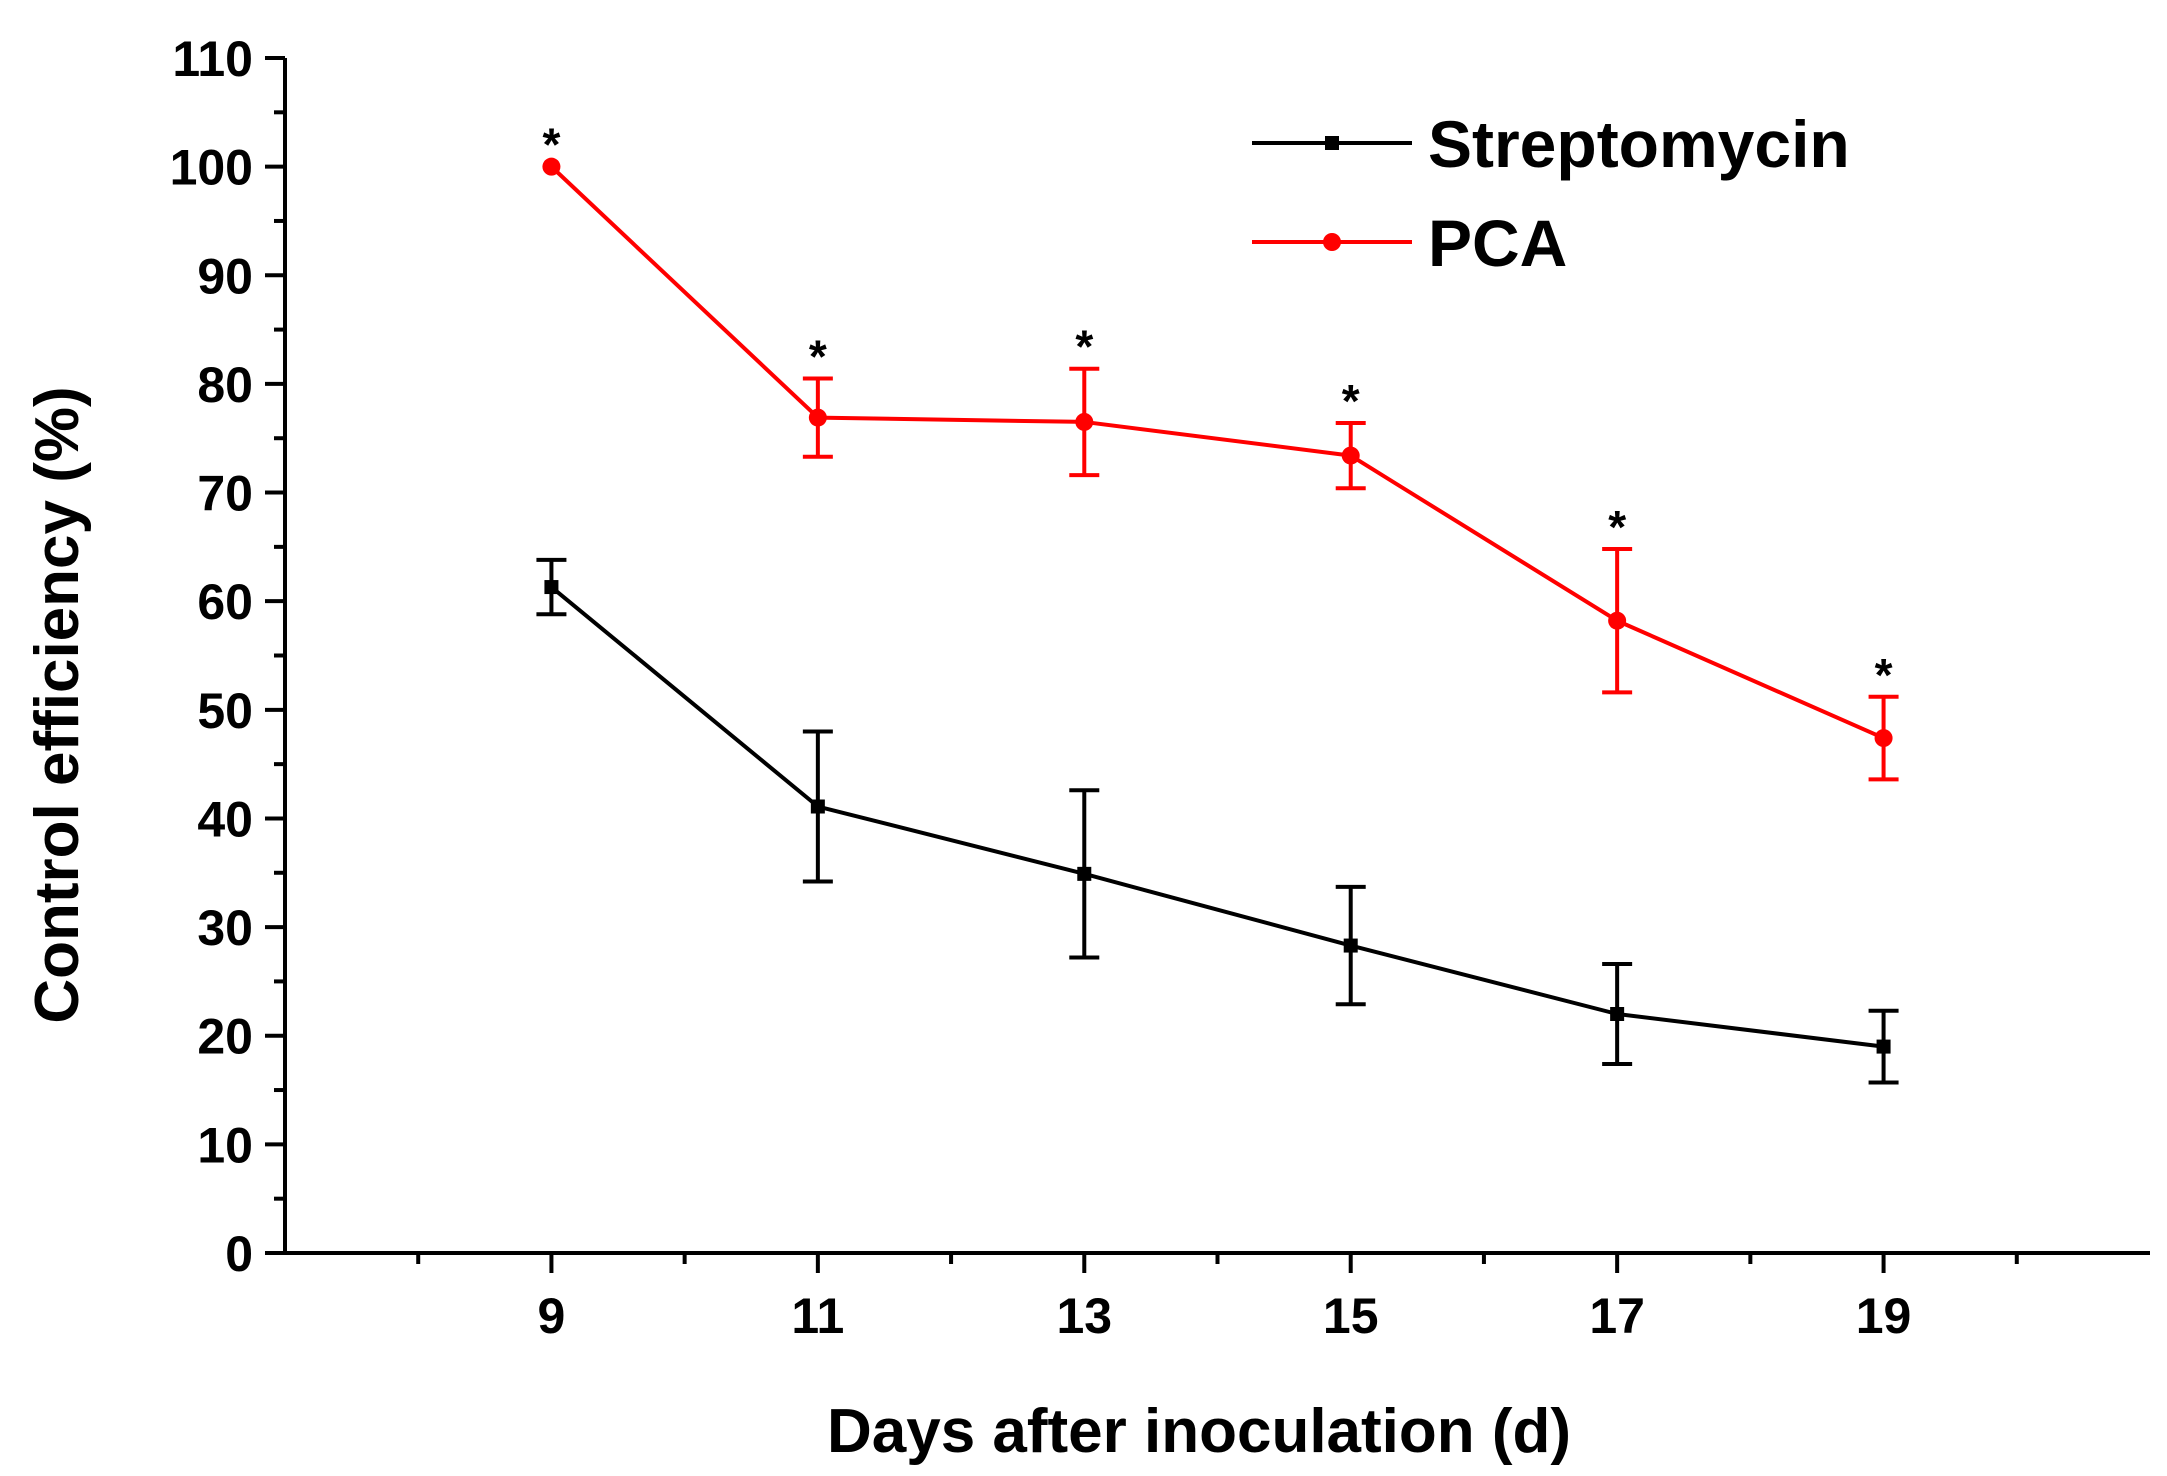 This screenshot has height=1476, width=2167. I want to click on y-tick-label: 30, so click(225, 928).